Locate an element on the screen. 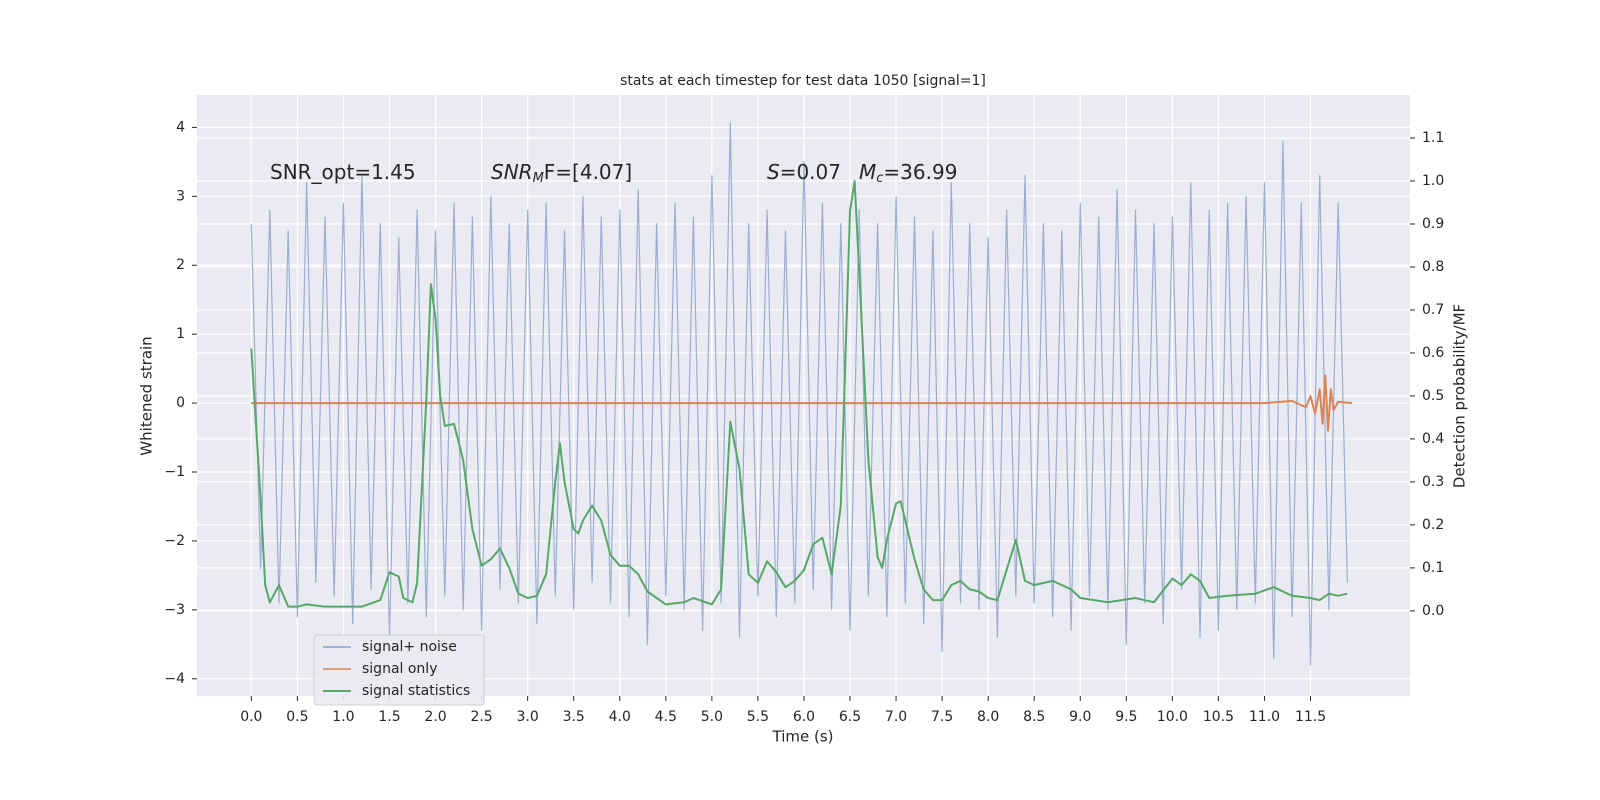 The width and height of the screenshot is (1600, 800). x-tick-label: 0.5 is located at coordinates (297, 717).